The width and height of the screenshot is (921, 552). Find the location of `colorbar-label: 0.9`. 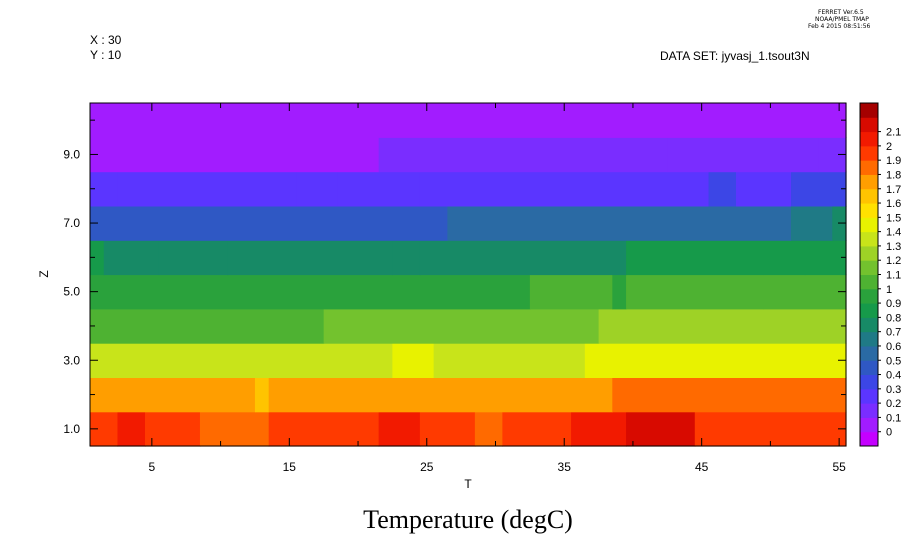

colorbar-label: 0.9 is located at coordinates (893, 304).